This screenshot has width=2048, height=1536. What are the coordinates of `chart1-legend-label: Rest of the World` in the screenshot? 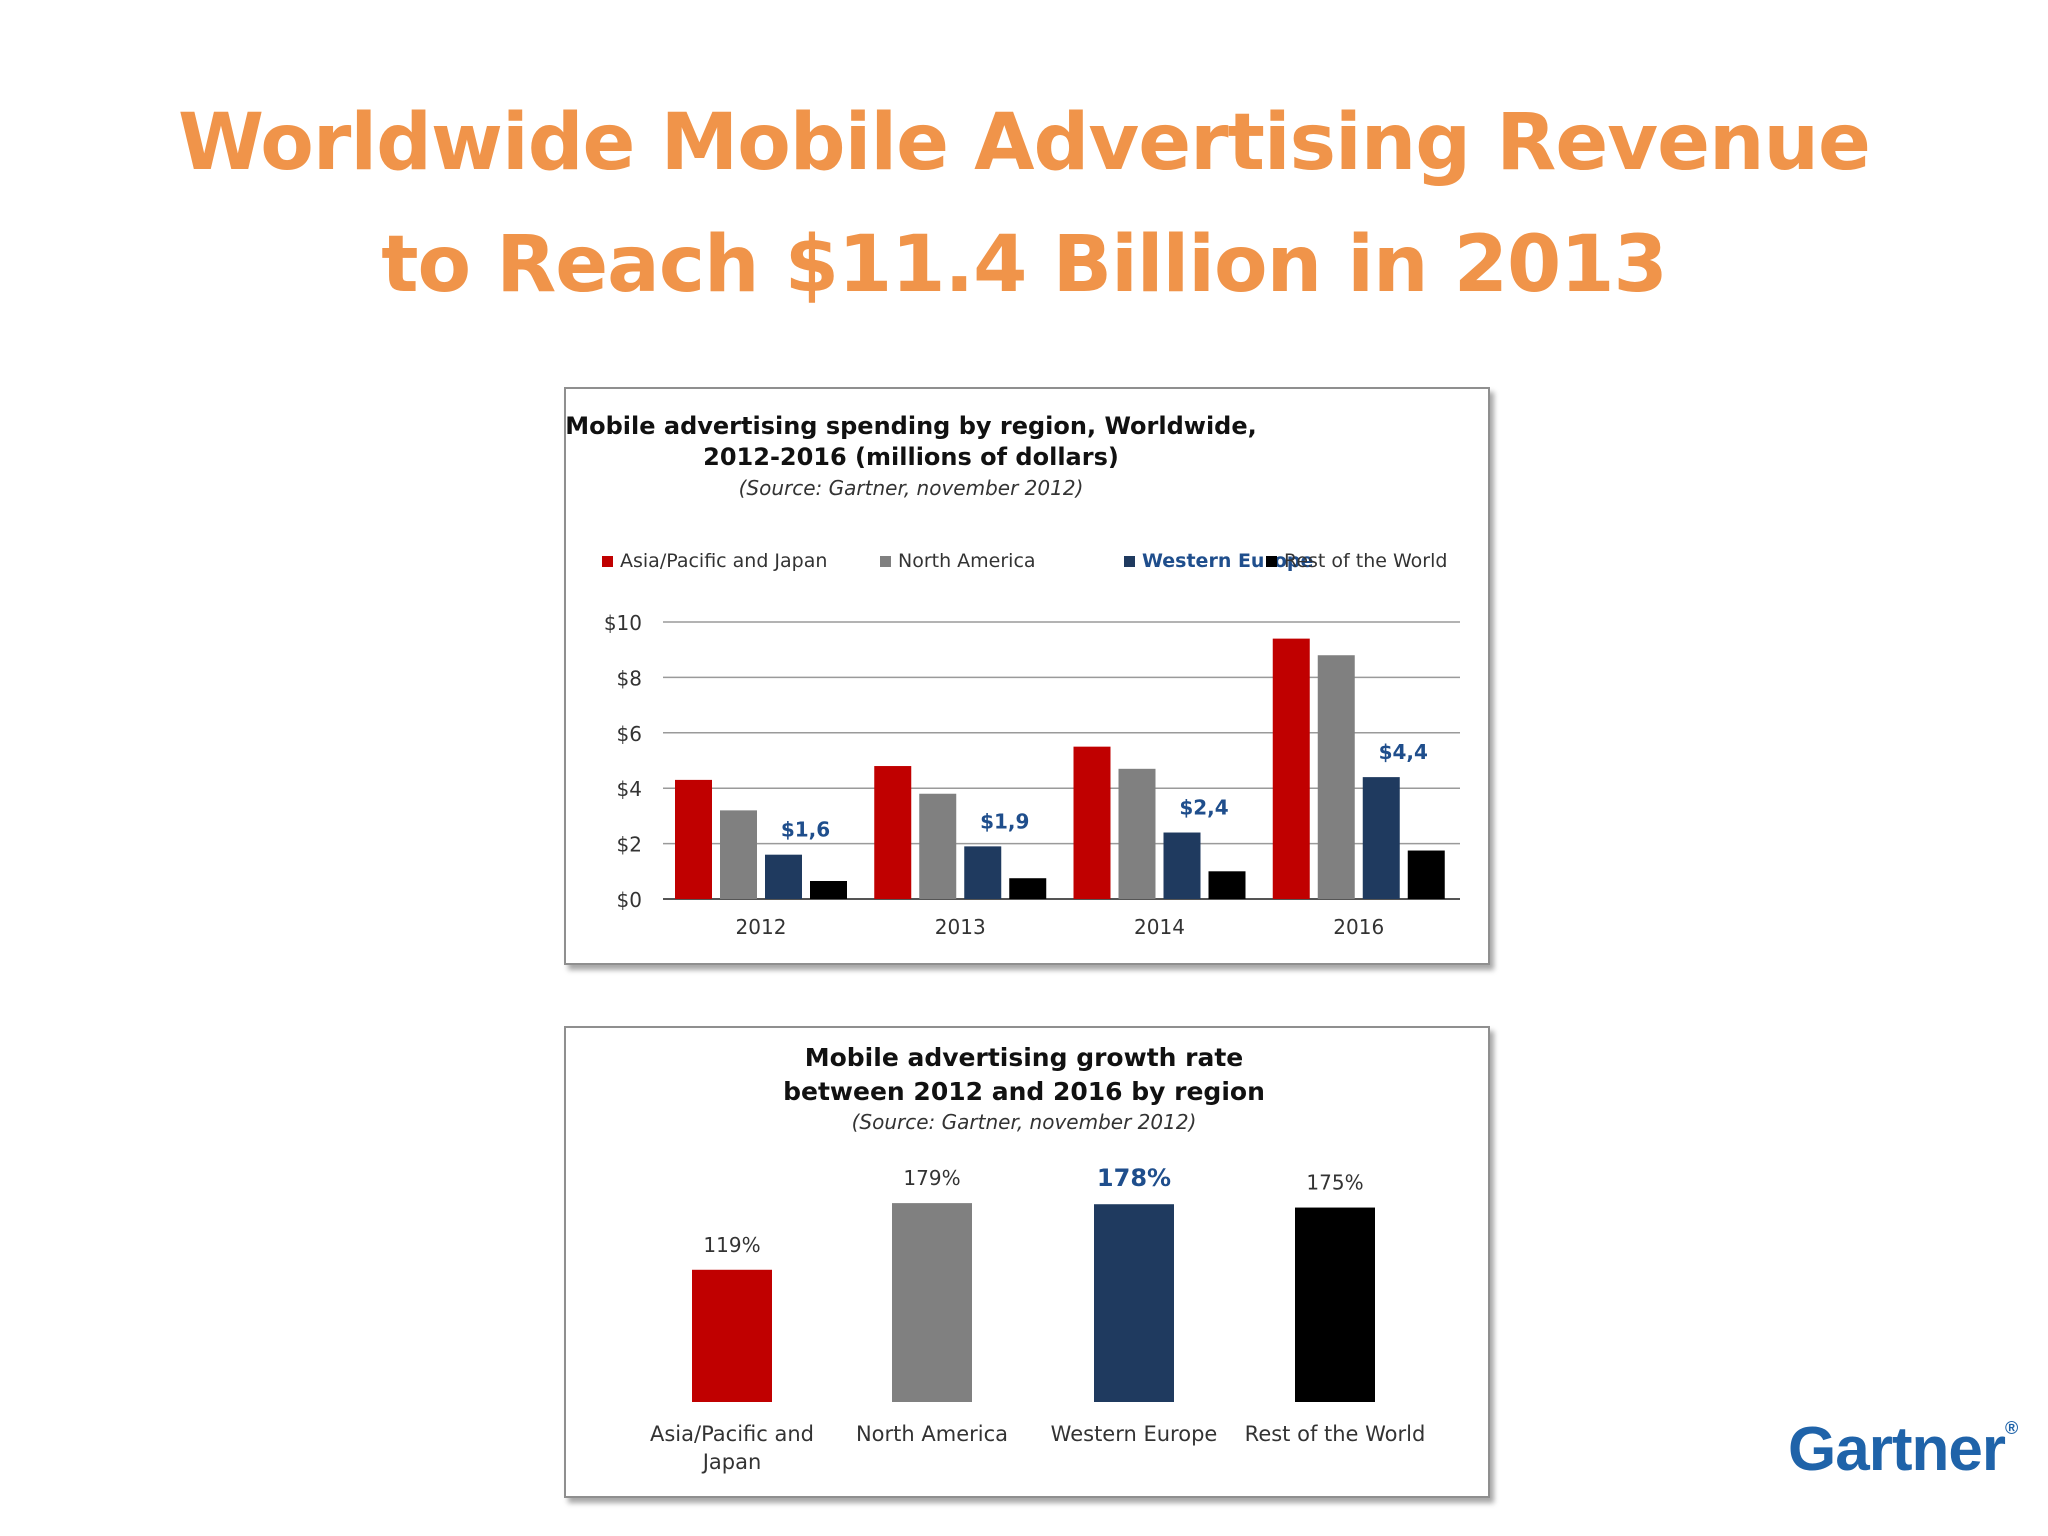 It's located at (1365, 561).